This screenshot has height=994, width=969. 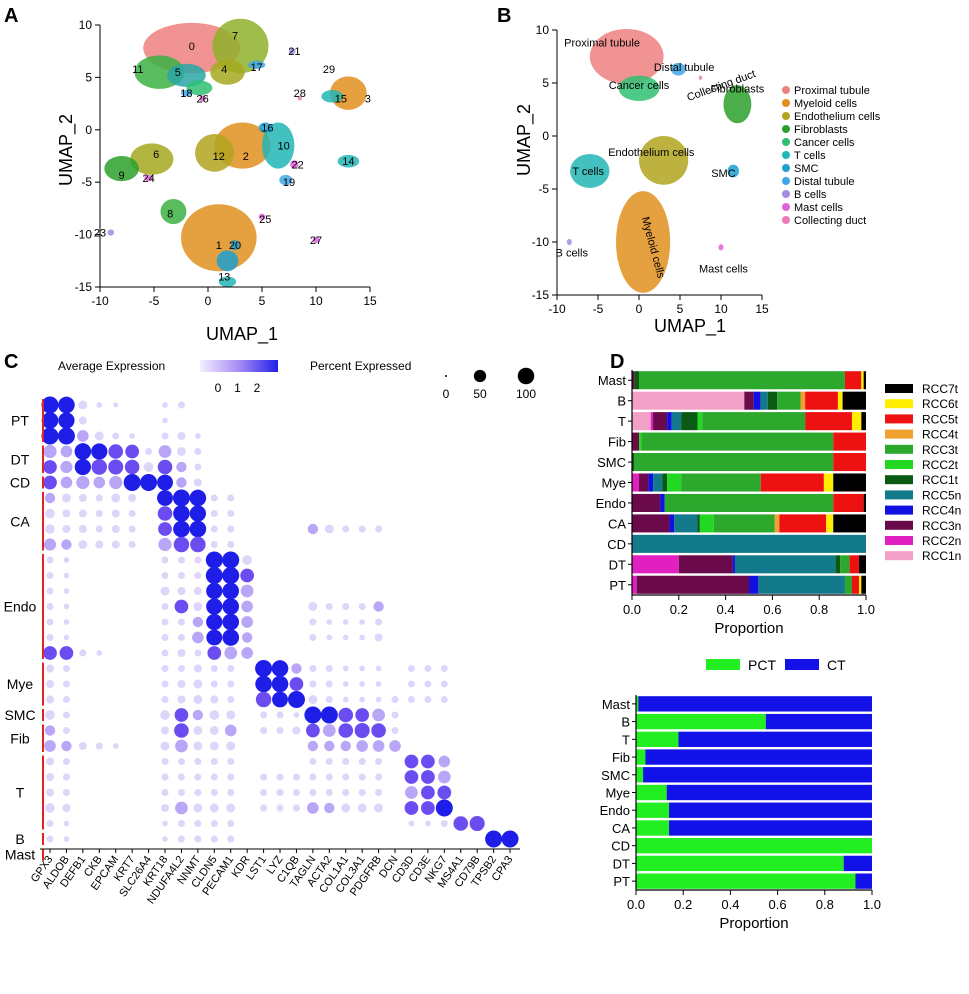 What do you see at coordinates (617, 585) in the screenshot?
I see `category-label: PT` at bounding box center [617, 585].